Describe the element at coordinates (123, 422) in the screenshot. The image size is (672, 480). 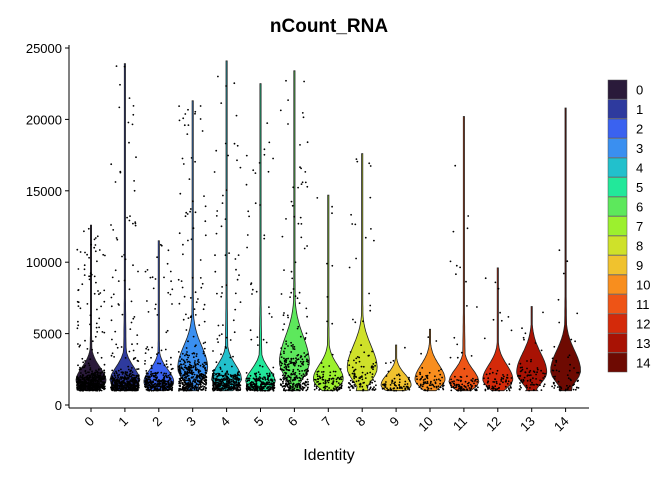
I see `x-tick-label: 1` at that location.